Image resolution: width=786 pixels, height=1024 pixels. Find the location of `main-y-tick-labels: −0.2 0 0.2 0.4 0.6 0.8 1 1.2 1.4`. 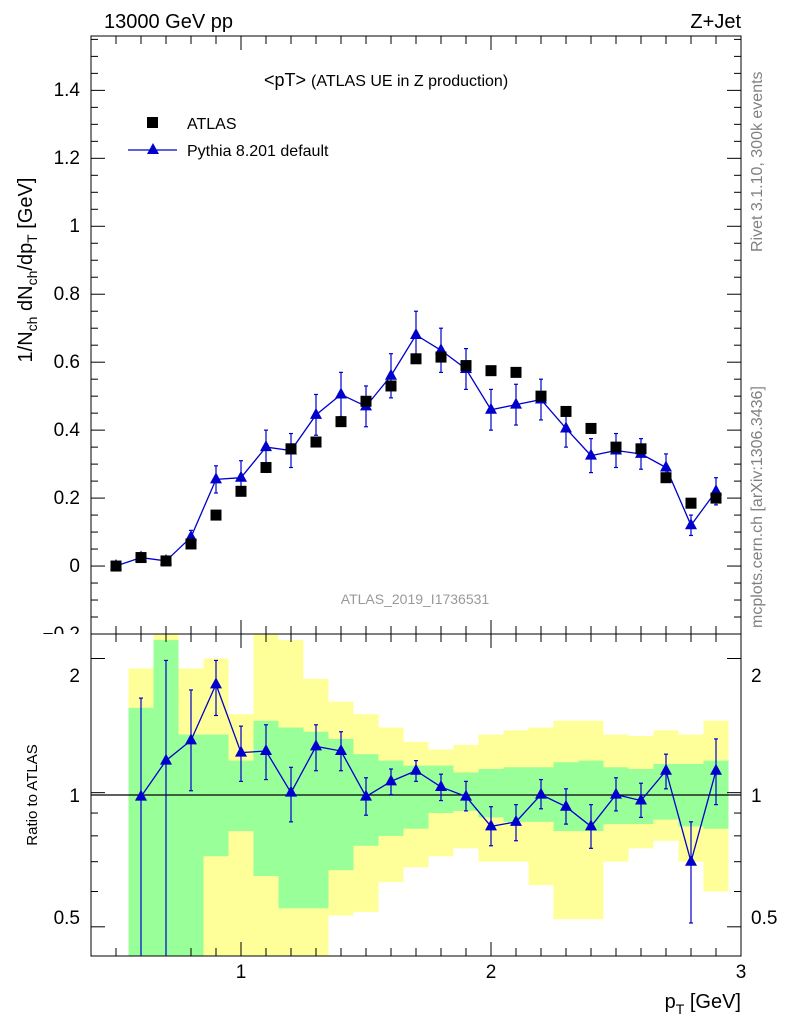

main-y-tick-labels: −0.2 0 0.2 0.4 0.6 0.8 1 1.2 1.4 is located at coordinates (61, 362).